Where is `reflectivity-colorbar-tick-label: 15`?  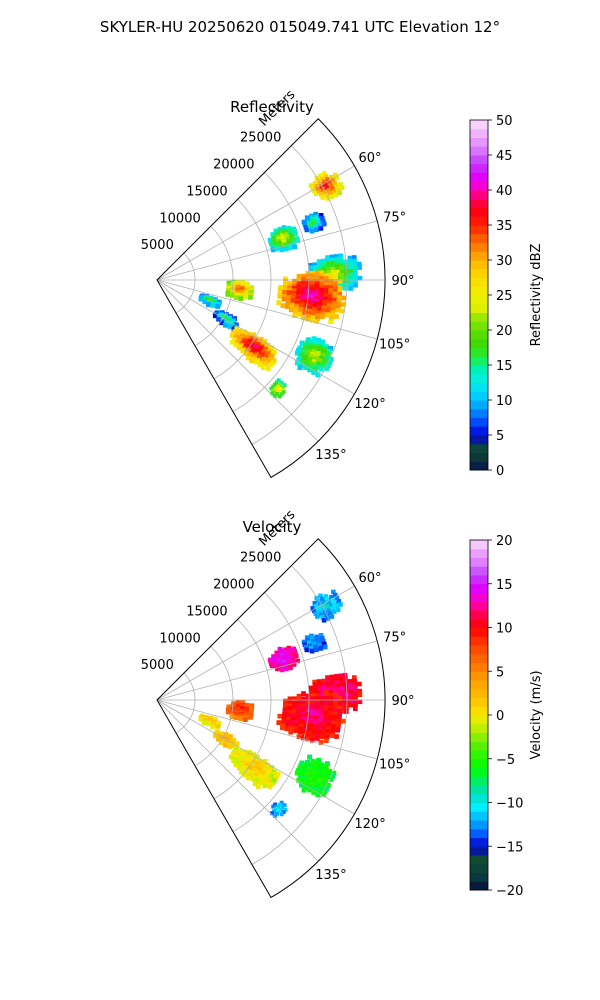
reflectivity-colorbar-tick-label: 15 is located at coordinates (504, 366).